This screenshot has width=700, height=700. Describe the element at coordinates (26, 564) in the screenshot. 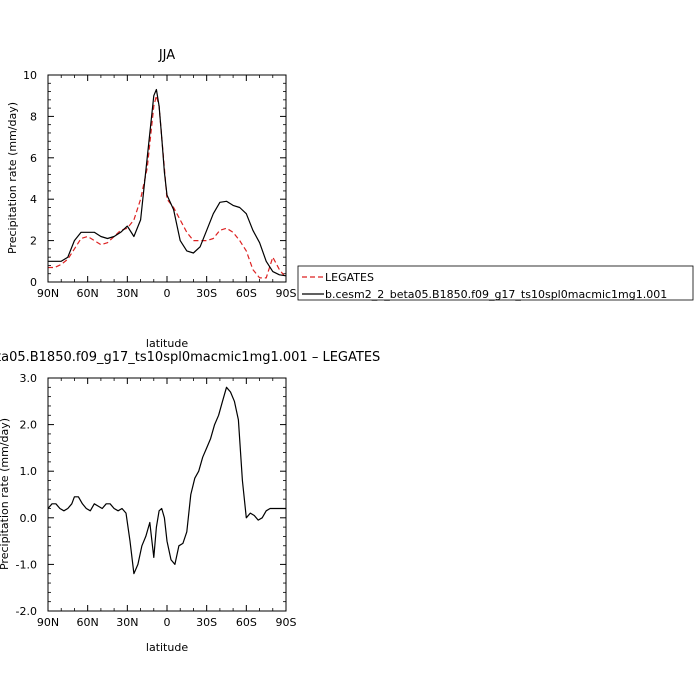

I see `y-tick-label: -1.0` at that location.